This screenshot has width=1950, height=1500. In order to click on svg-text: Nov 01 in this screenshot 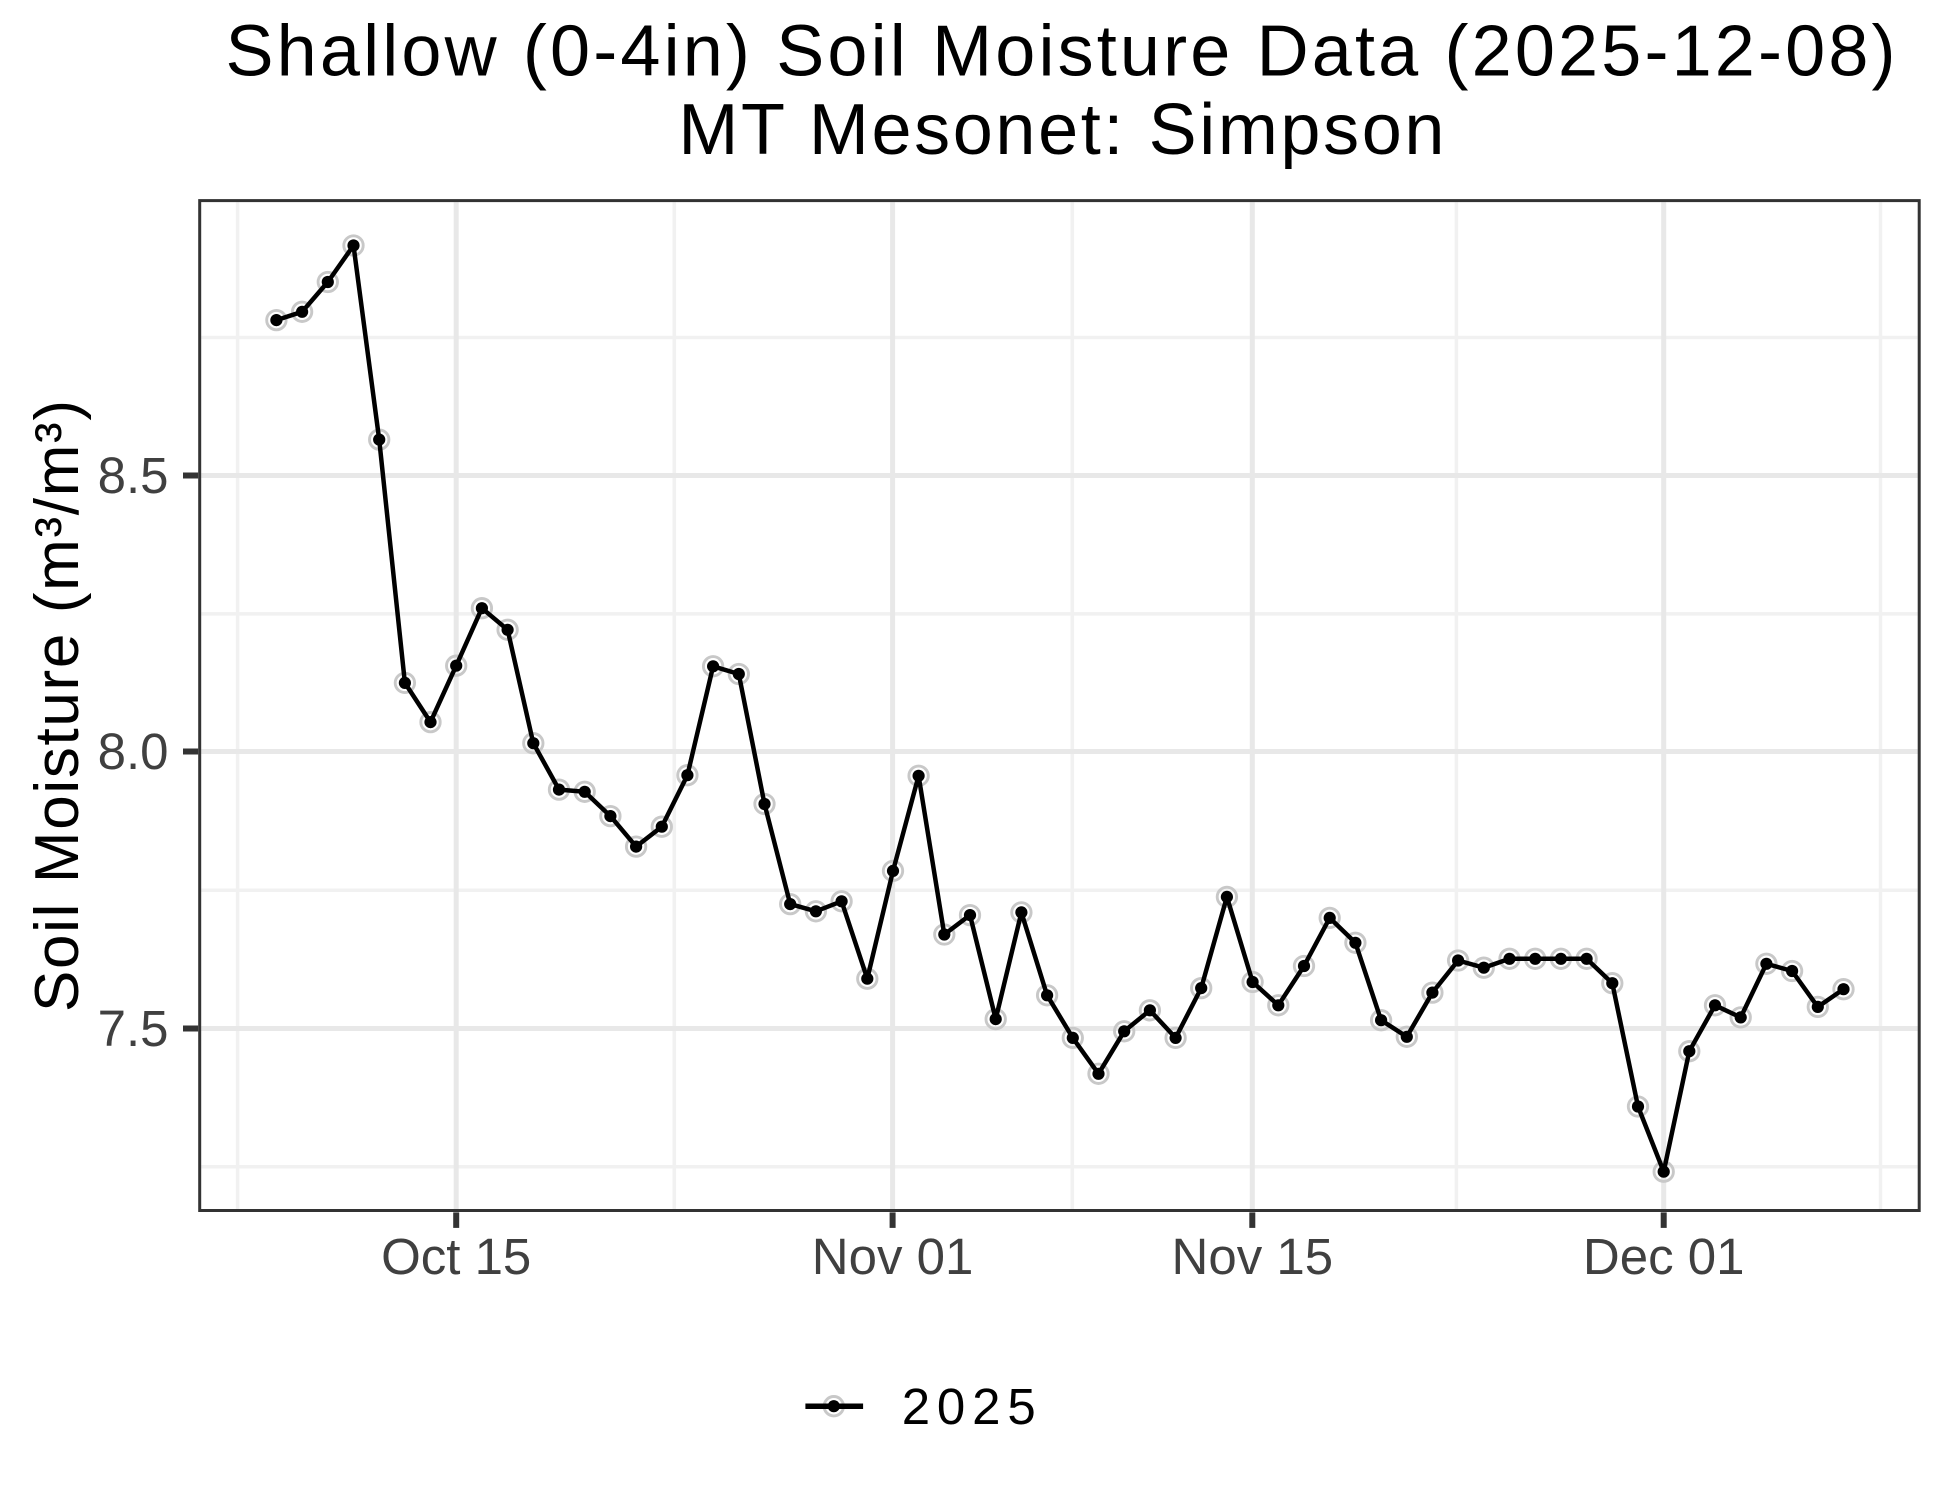, I will do `click(893, 1256)`.